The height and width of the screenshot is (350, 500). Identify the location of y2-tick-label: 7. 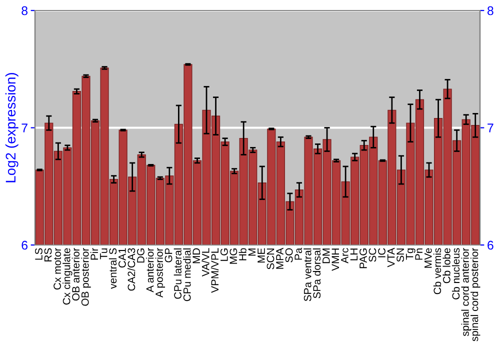
(491, 128).